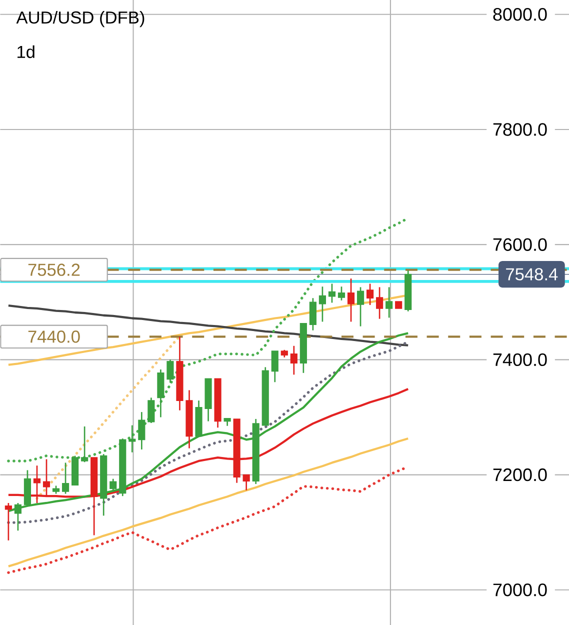 The height and width of the screenshot is (625, 569). What do you see at coordinates (520, 359) in the screenshot?
I see `y-tick-label: 7400.0` at bounding box center [520, 359].